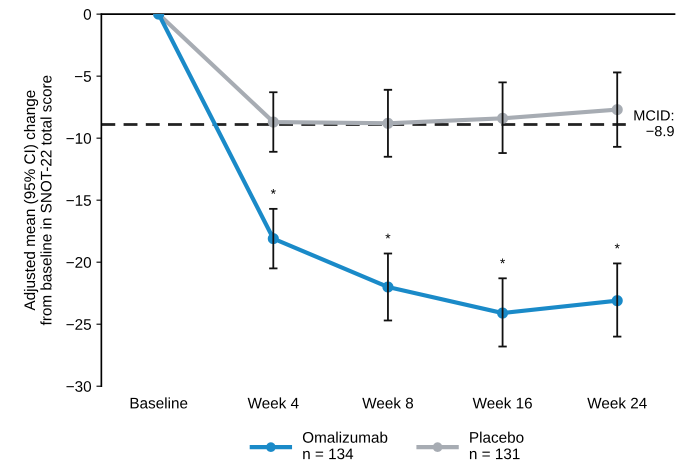  I want to click on y-tick-label: −20, so click(79, 262).